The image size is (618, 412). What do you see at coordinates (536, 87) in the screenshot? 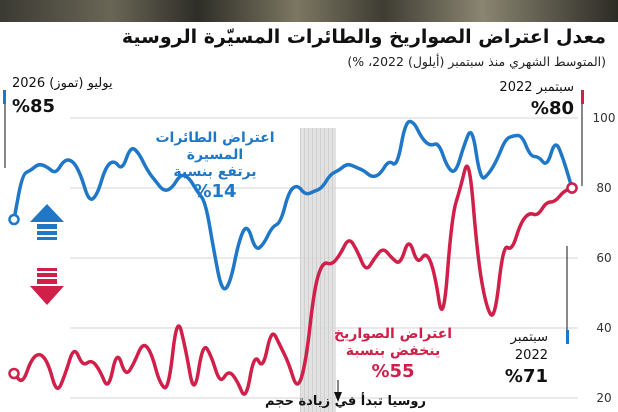
I see `right-date-label: سبتمبر 2022` at bounding box center [536, 87].